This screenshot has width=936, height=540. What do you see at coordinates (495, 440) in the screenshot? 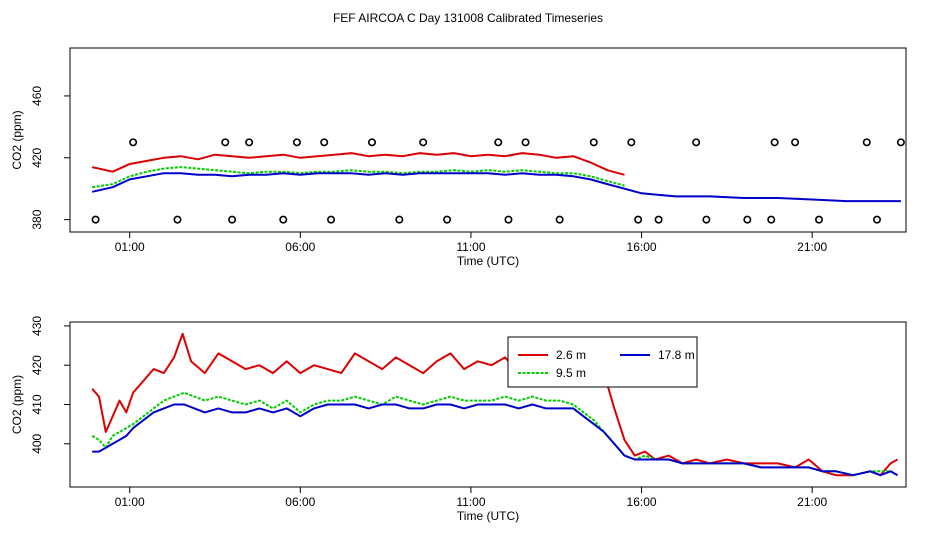
I see `series-line-17-8-m` at bounding box center [495, 440].